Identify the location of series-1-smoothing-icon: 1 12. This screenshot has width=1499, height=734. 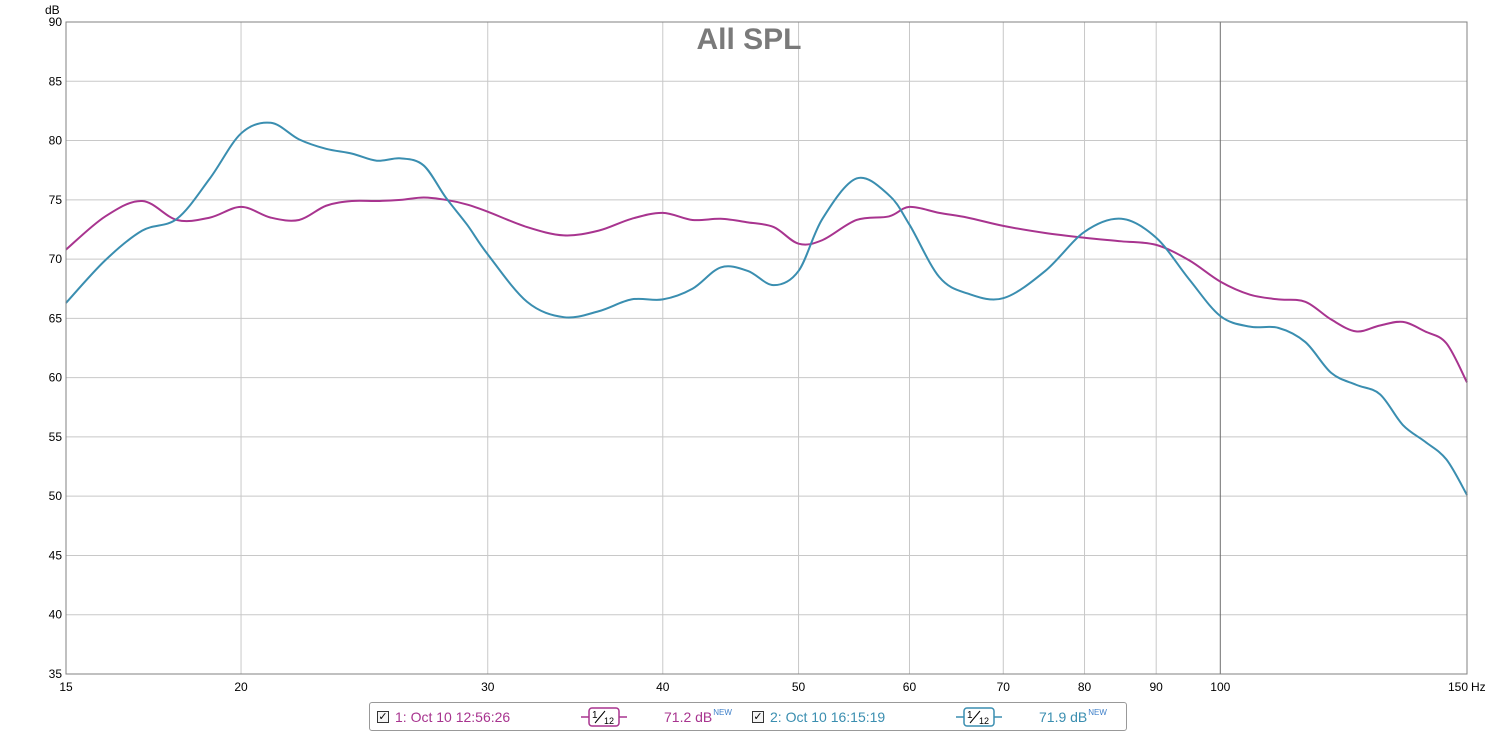
(604, 717).